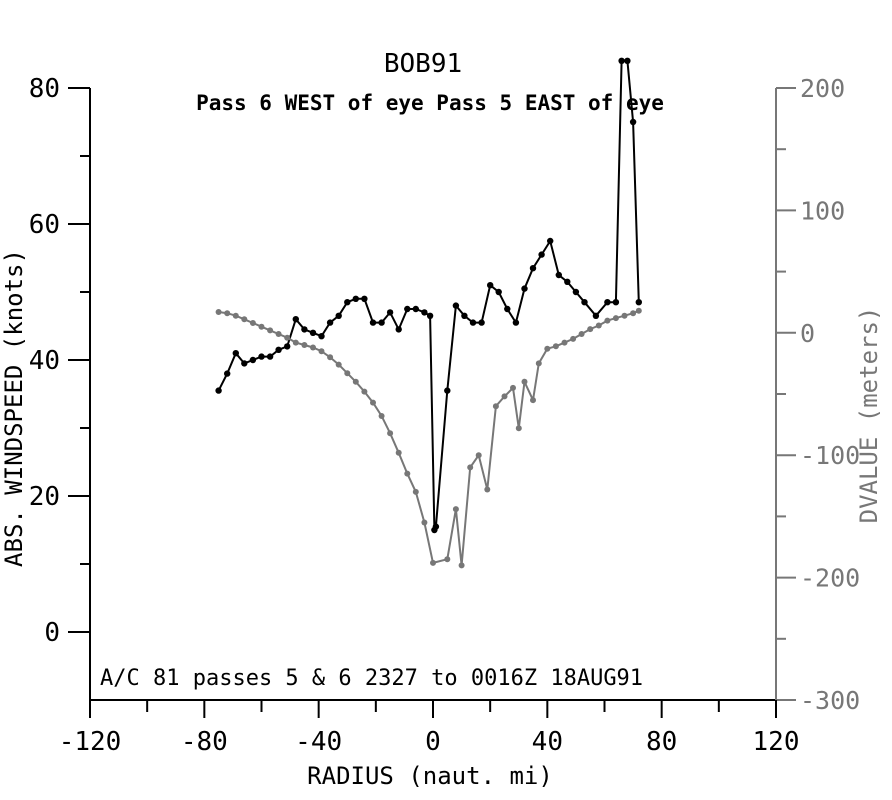 Image resolution: width=892 pixels, height=800 pixels. Describe the element at coordinates (318, 742) in the screenshot. I see `x-tick-label: -40` at that location.